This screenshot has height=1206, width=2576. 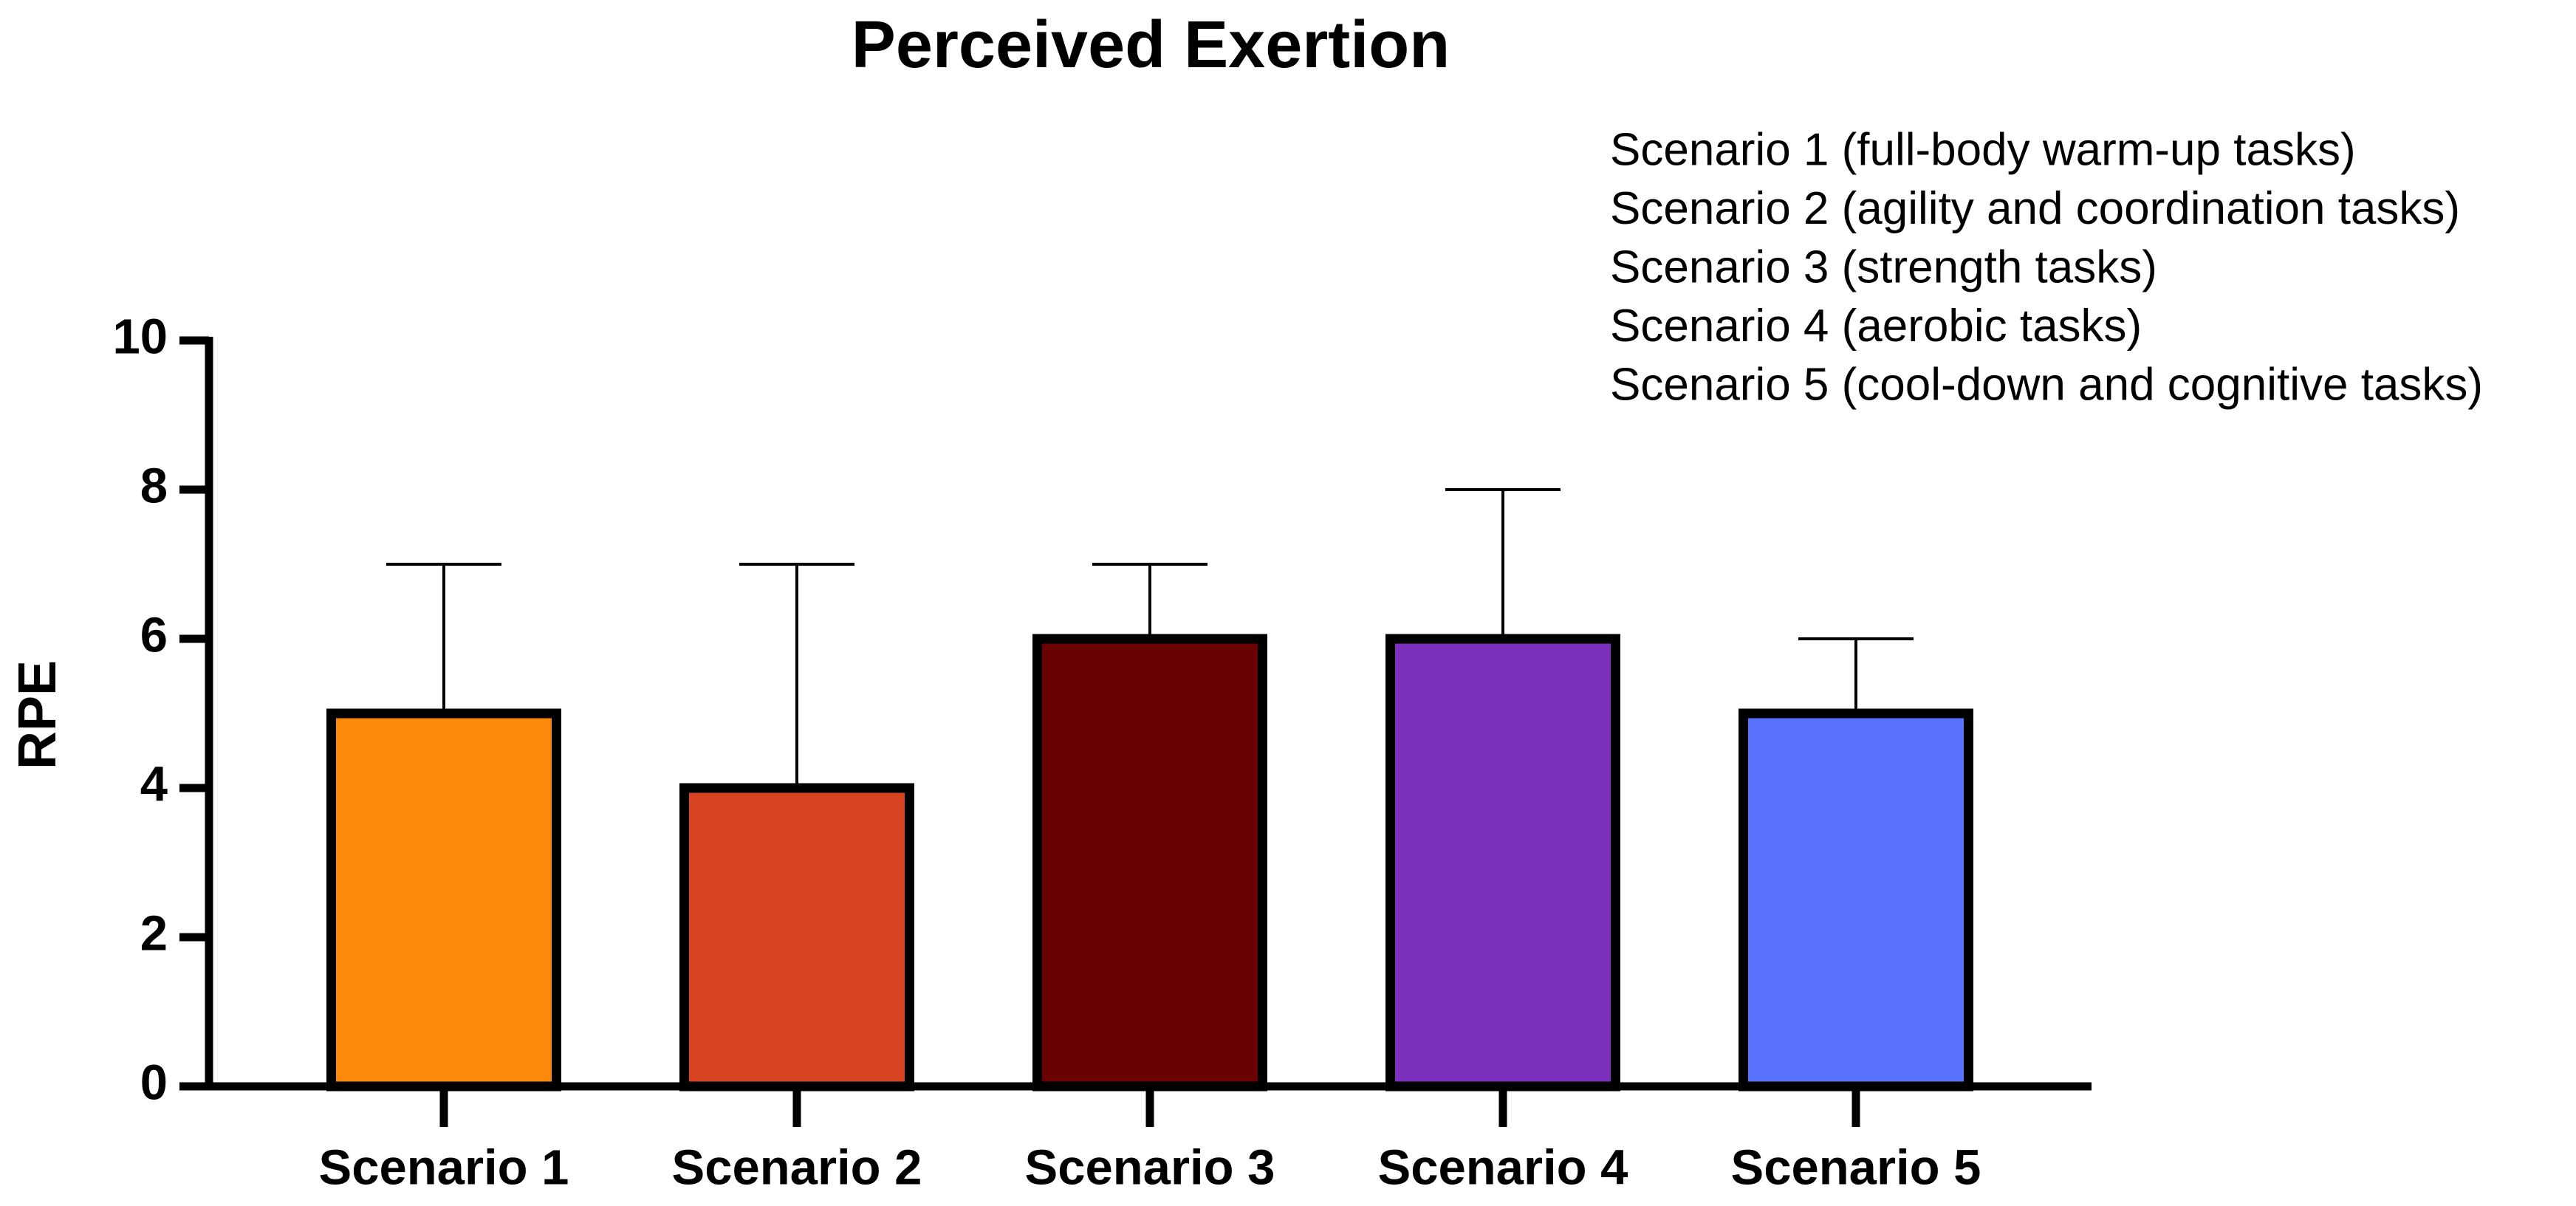 I want to click on x-tick-label: Scenario 2, so click(x=797, y=1168).